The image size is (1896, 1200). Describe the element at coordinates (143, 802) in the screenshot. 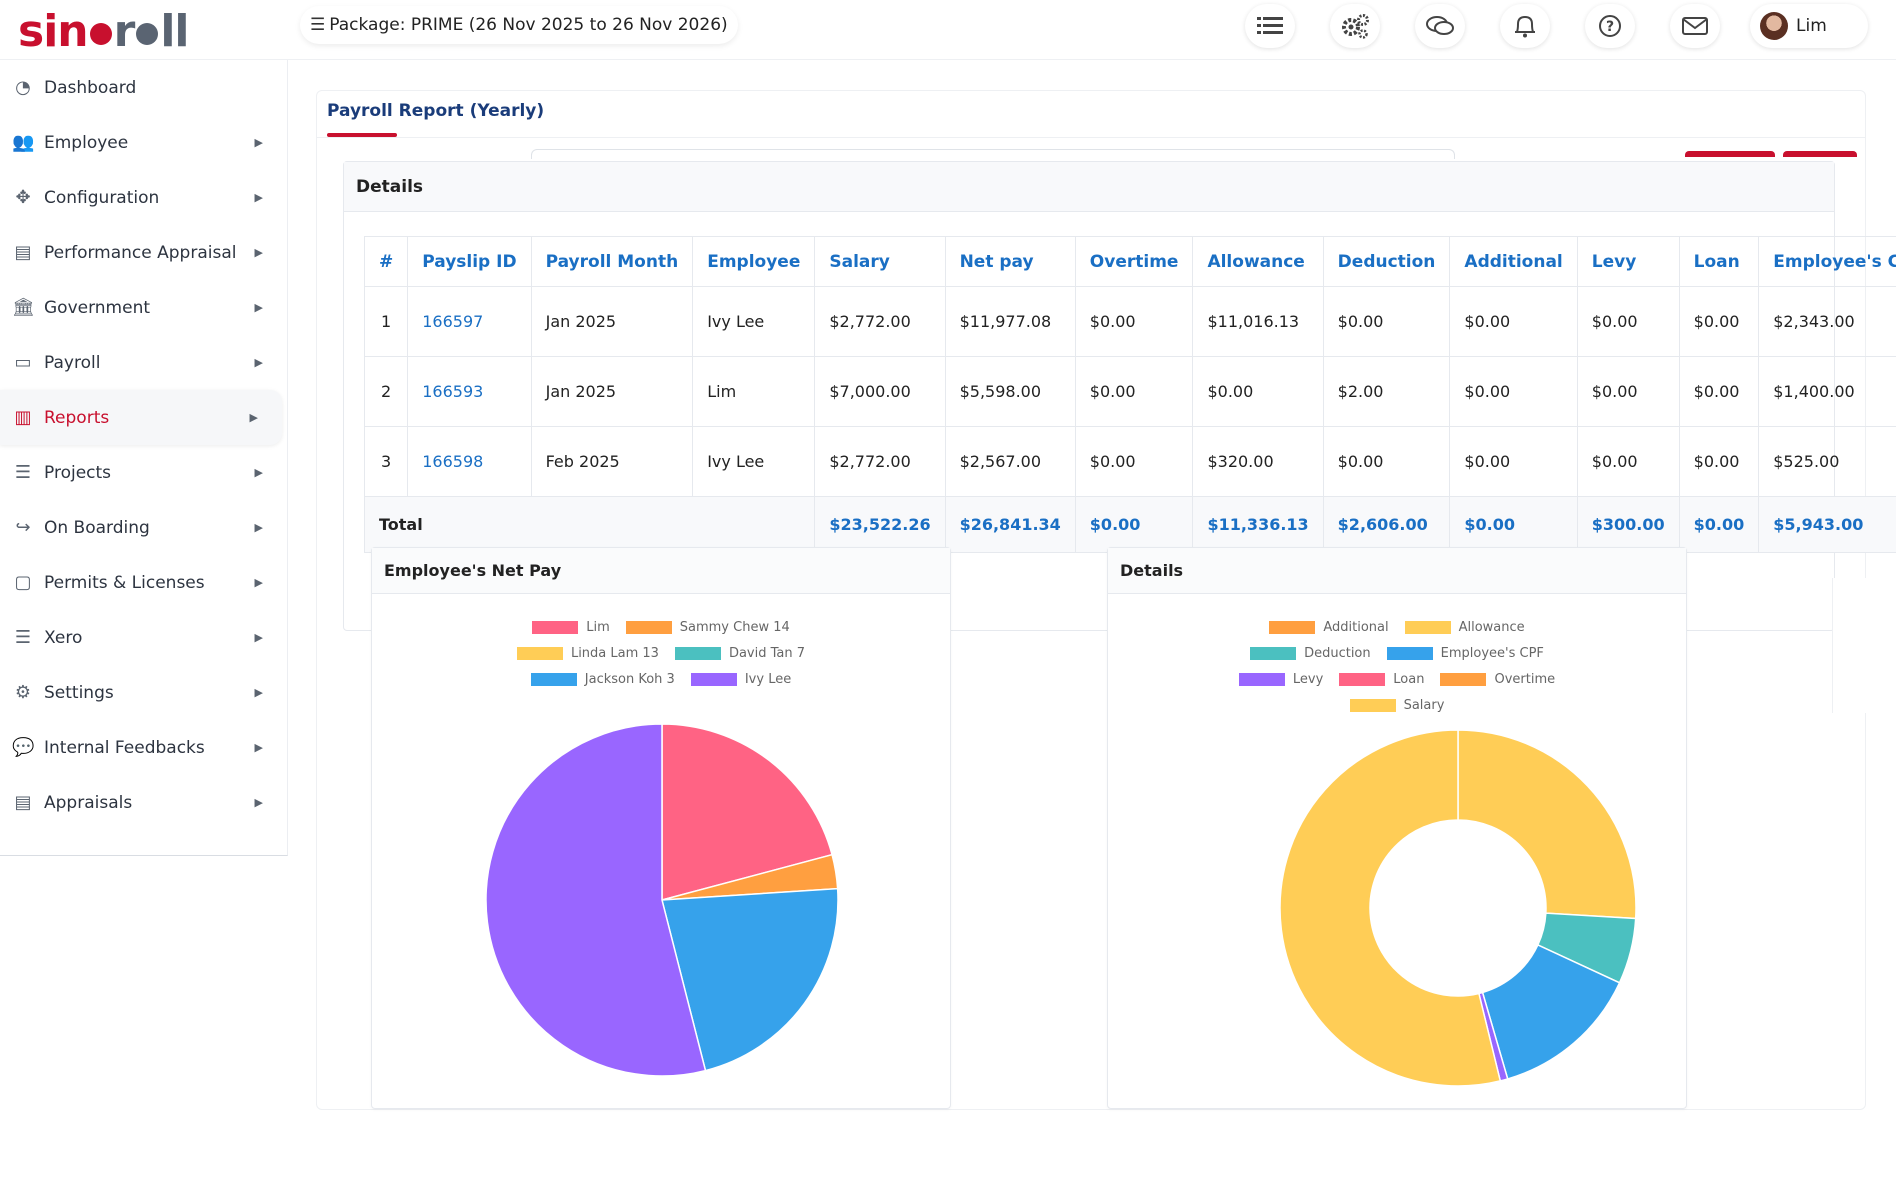

I see `sidebar-item-appraisals: ▤ Appraisals ▶` at that location.